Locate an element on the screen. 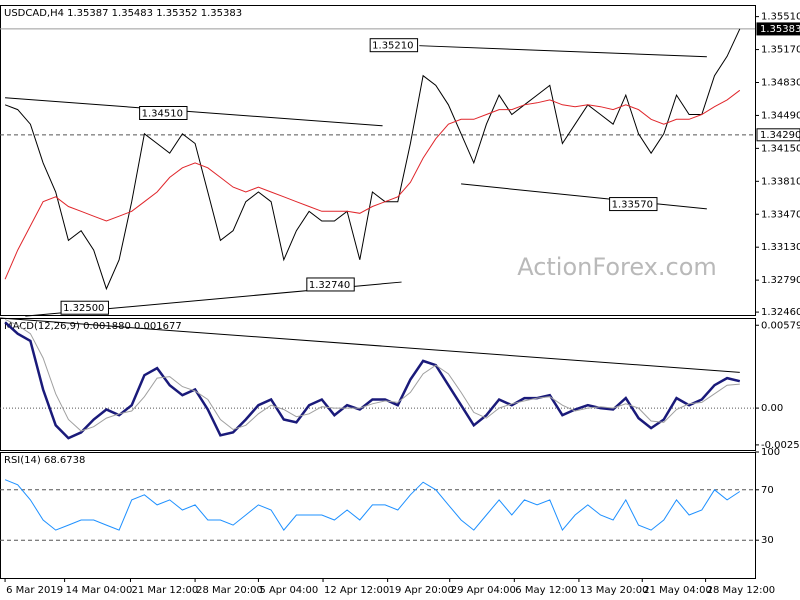 The height and width of the screenshot is (600, 800). y-tick-label: 1.33130 is located at coordinates (780, 247).